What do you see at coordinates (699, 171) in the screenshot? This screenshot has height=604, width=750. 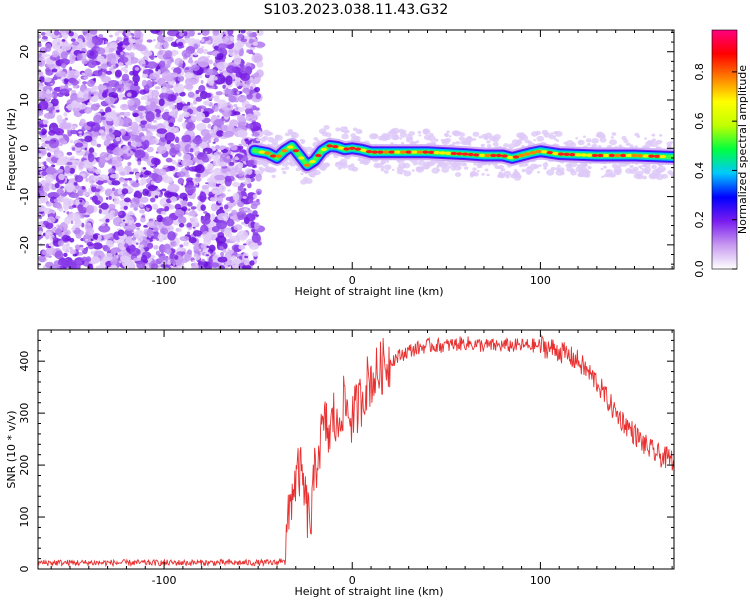 I see `colorbar-tick-label: 0.4` at bounding box center [699, 171].